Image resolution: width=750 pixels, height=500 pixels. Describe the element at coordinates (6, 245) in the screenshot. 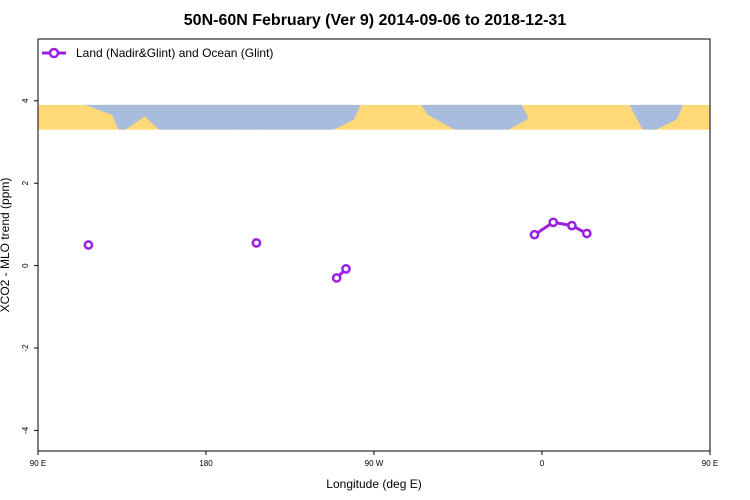

I see `y-axis-label: XCO2 - MLO trend (ppm)` at that location.